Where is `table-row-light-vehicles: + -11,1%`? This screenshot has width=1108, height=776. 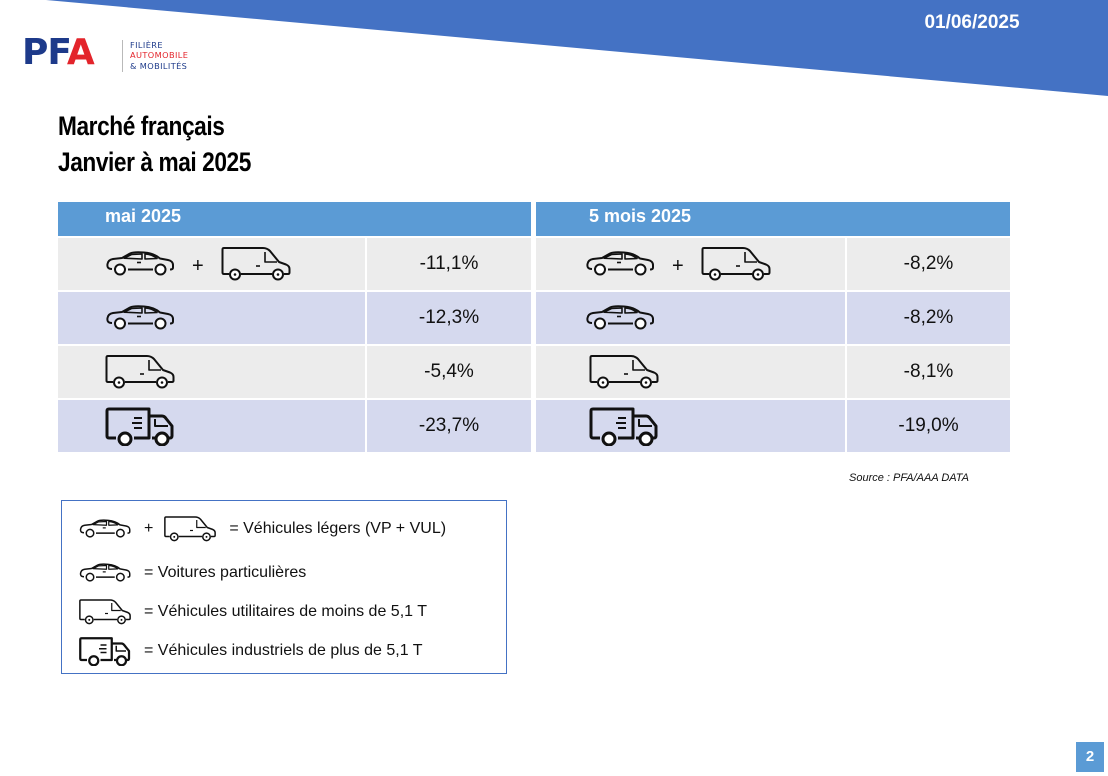 table-row-light-vehicles: + -11,1% is located at coordinates (294, 264).